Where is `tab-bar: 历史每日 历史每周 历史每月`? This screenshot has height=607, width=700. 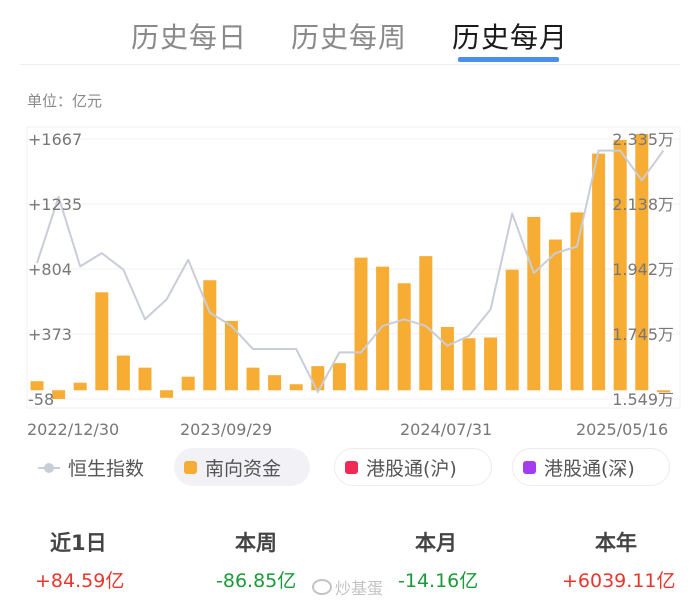
tab-bar: 历史每日 历史每周 历史每月 is located at coordinates (350, 33).